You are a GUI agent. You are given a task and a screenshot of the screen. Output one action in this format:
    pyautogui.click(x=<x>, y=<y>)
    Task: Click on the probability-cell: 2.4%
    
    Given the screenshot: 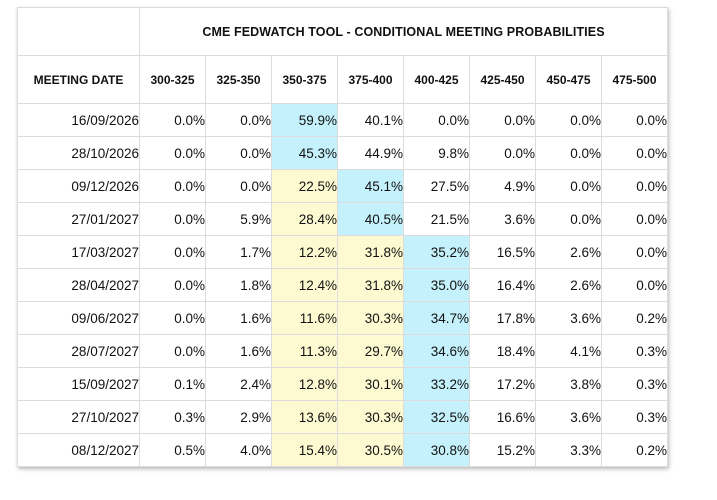 What is the action you would take?
    pyautogui.click(x=238, y=384)
    